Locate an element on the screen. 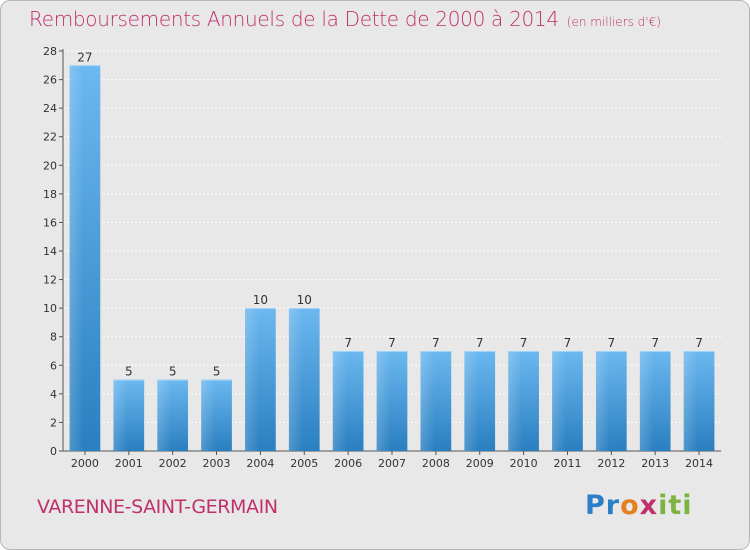 Image resolution: width=750 pixels, height=550 pixels. x-tick-label: 2004 is located at coordinates (260, 463).